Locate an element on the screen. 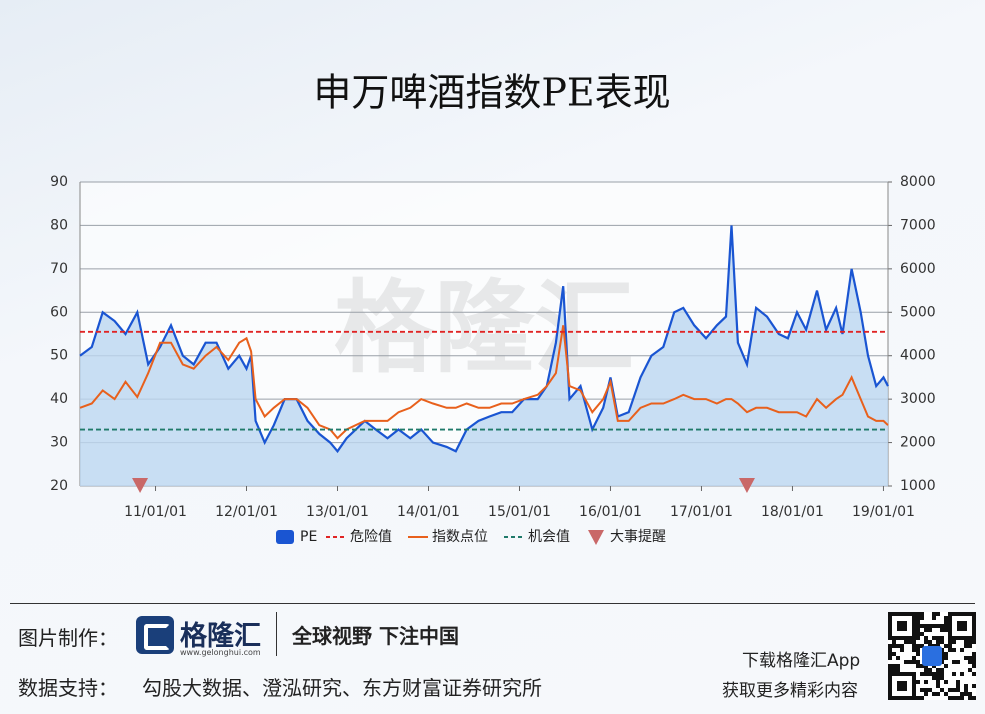 The width and height of the screenshot is (985, 714). legend-label: PE is located at coordinates (308, 537).